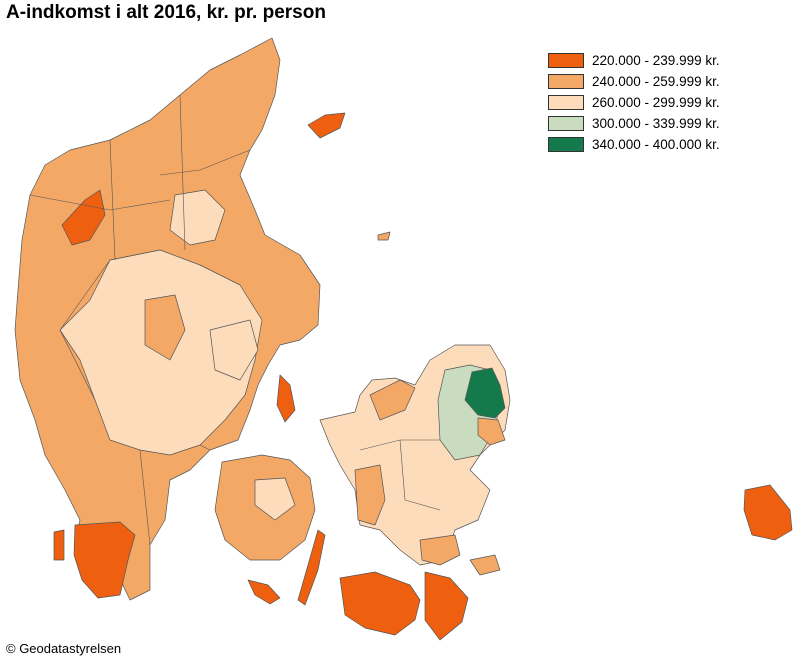 The height and width of the screenshot is (662, 800). What do you see at coordinates (311, 567) in the screenshot?
I see `region-langeland` at bounding box center [311, 567].